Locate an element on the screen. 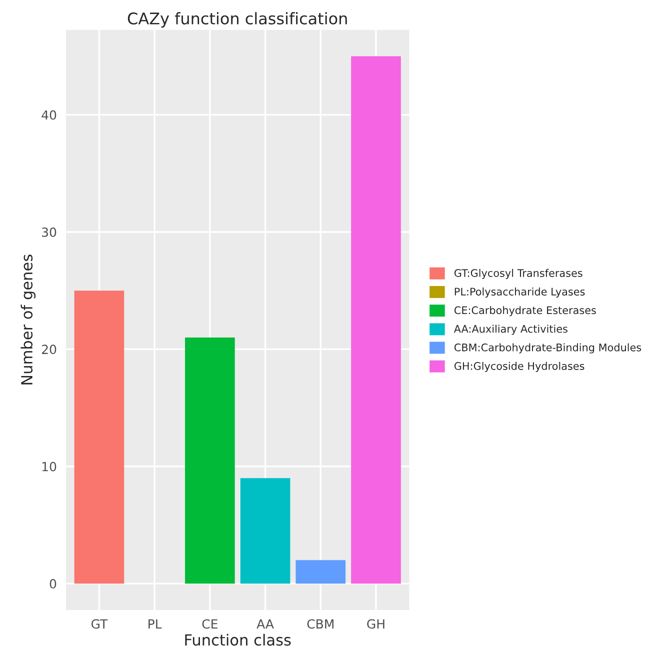 Image resolution: width=660 pixels, height=663 pixels. x-tick-label: CE is located at coordinates (210, 624).